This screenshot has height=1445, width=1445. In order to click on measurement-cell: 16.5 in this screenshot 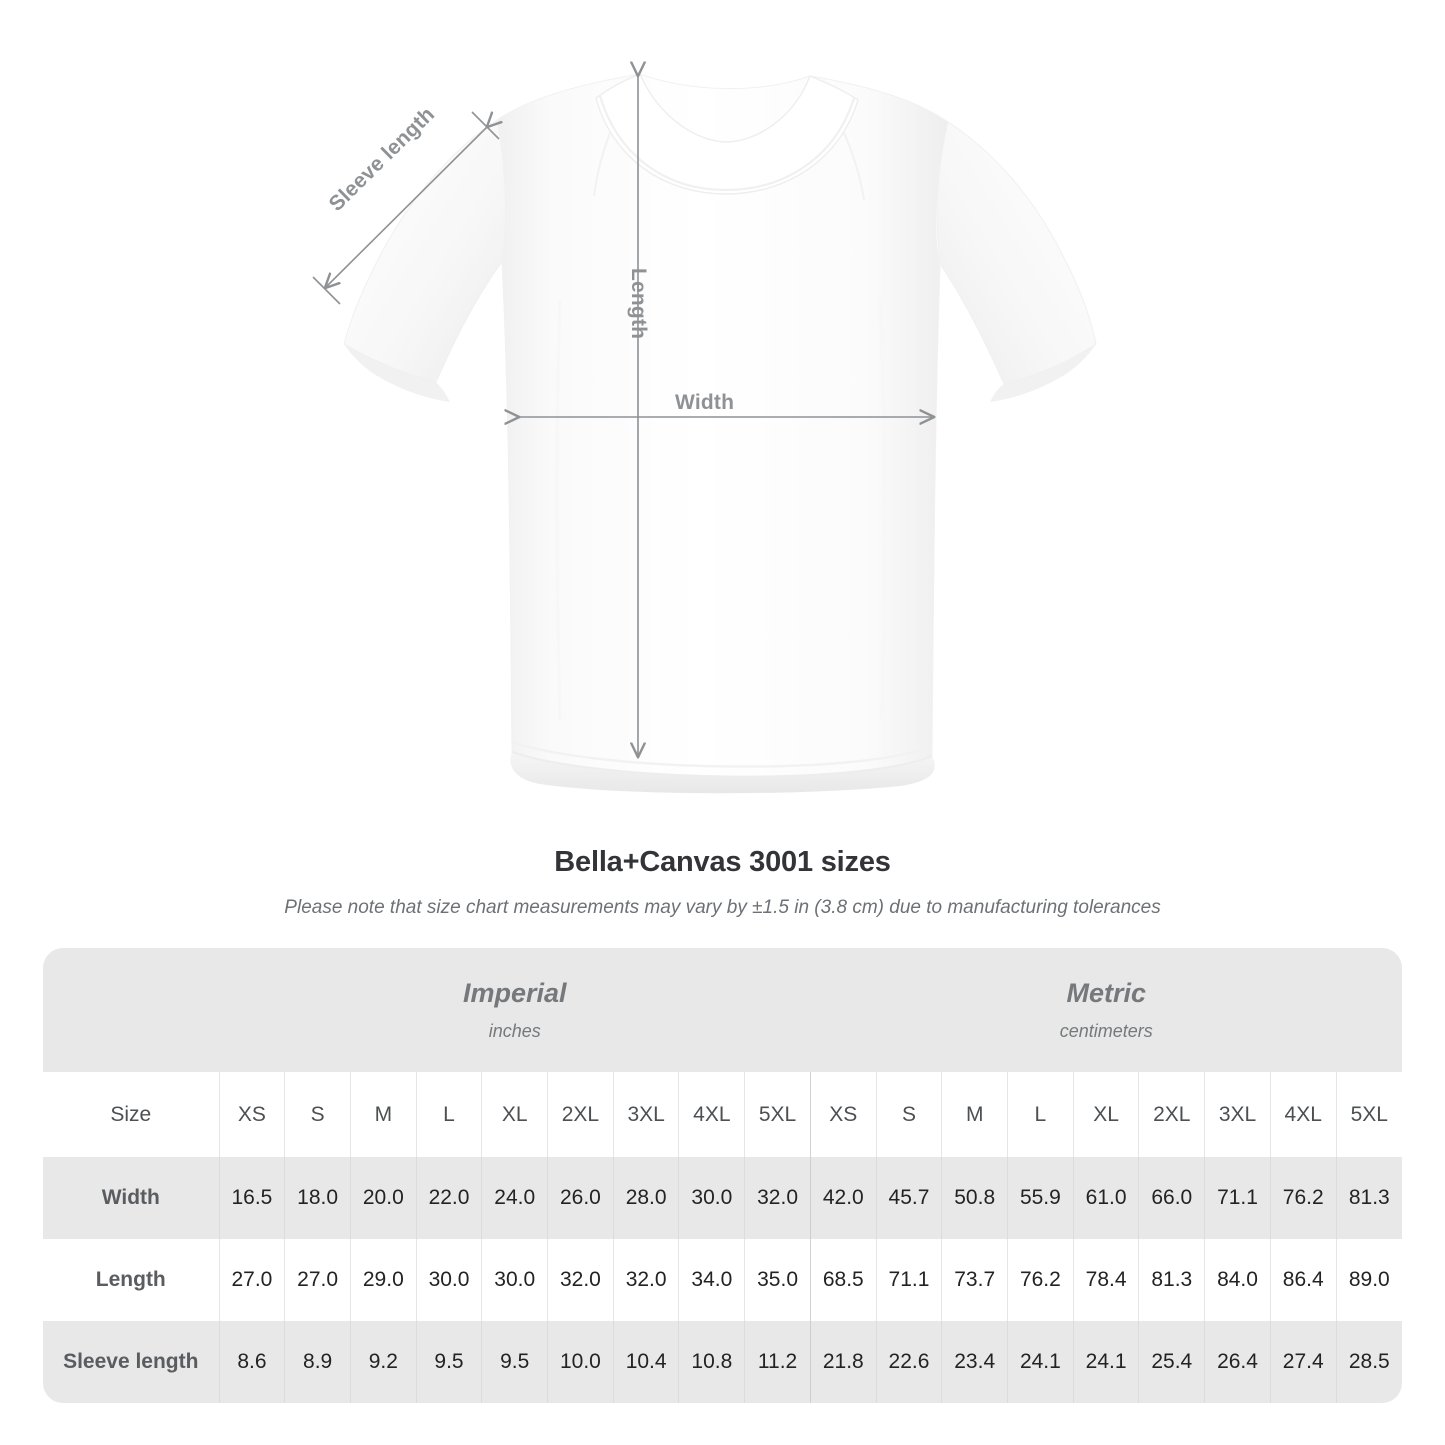, I will do `click(251, 1198)`.